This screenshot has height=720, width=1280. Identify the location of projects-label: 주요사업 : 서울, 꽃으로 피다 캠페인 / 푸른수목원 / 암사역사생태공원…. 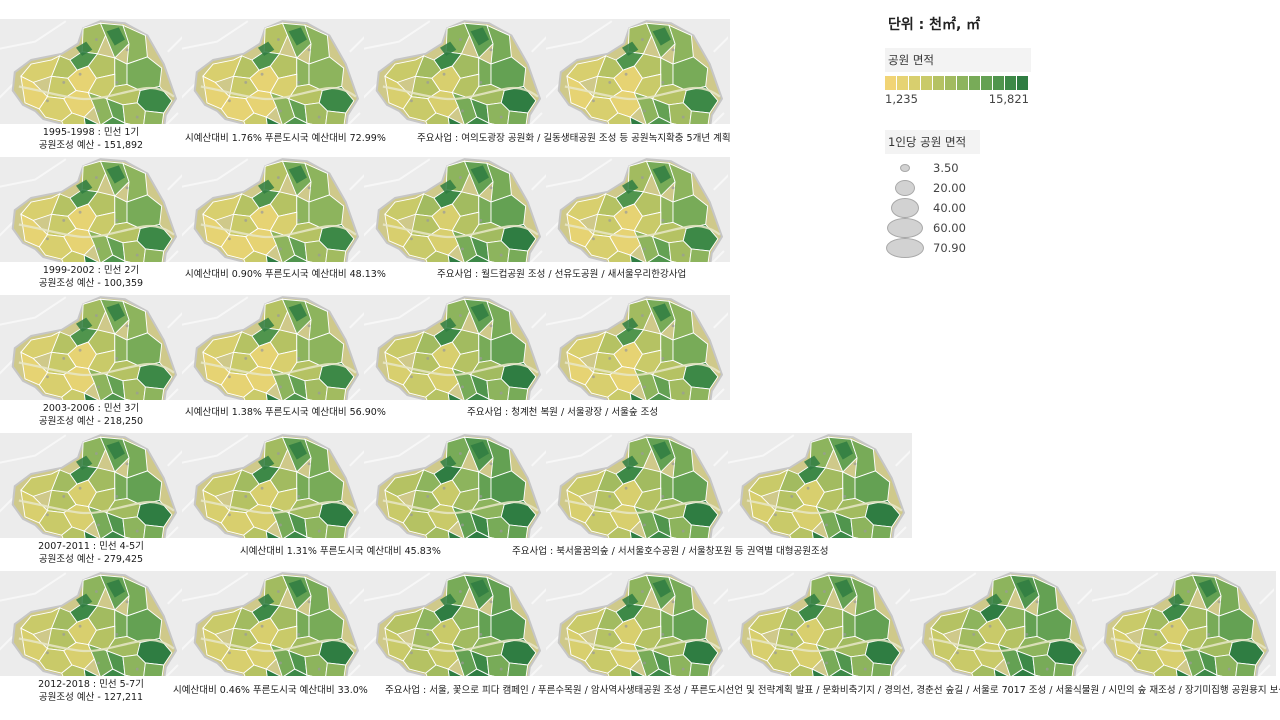
(832, 690).